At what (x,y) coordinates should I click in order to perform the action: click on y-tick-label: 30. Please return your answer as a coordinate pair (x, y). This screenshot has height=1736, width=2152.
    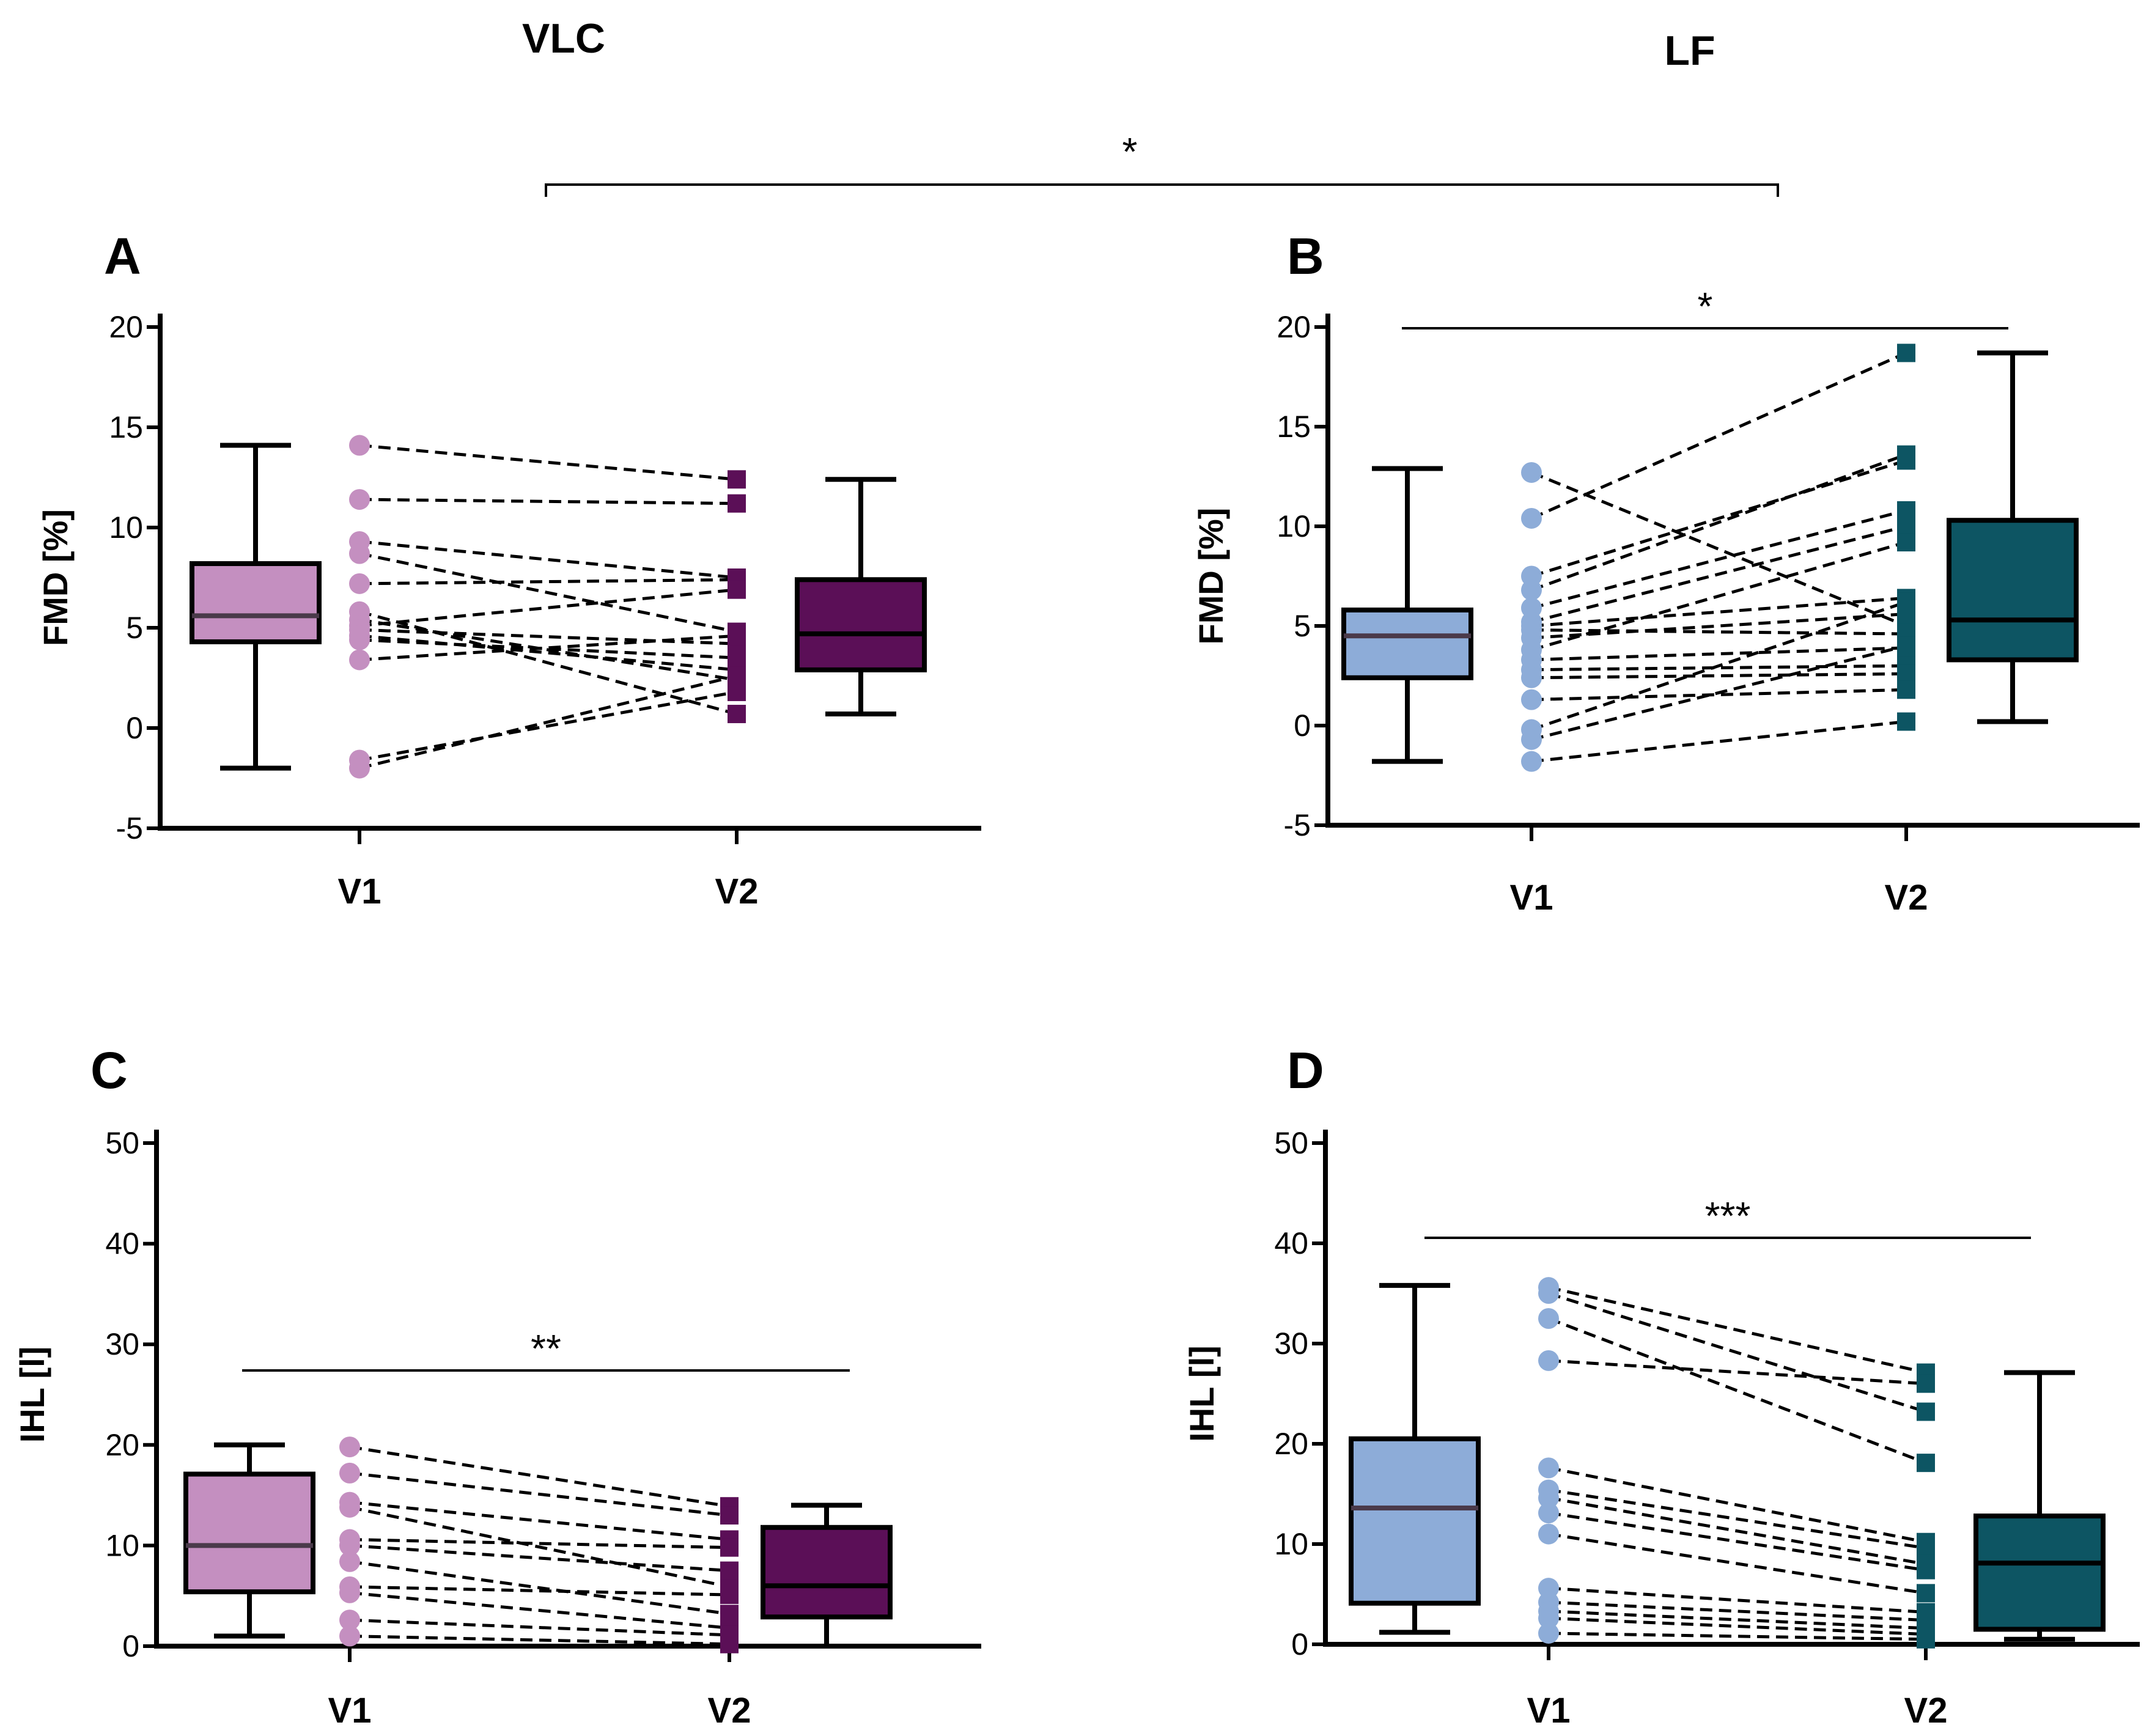
    Looking at the image, I should click on (122, 1344).